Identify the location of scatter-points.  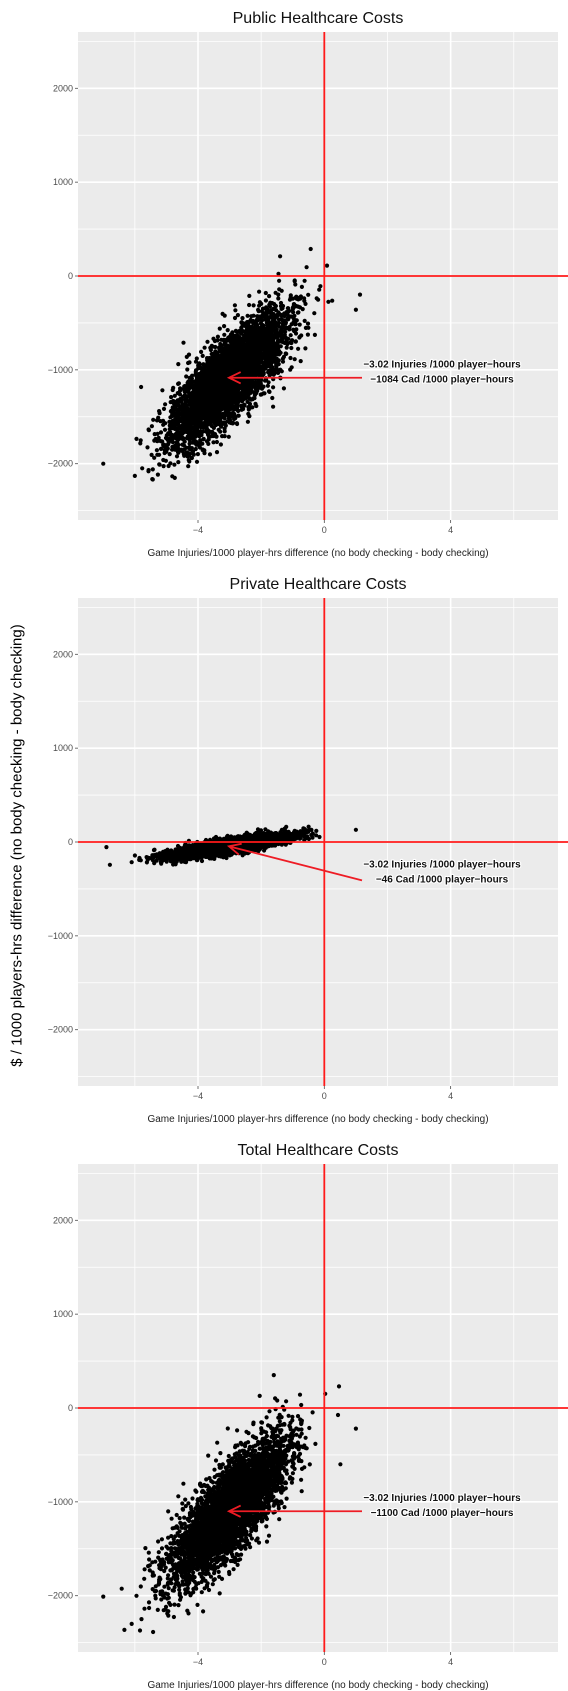
(232, 364).